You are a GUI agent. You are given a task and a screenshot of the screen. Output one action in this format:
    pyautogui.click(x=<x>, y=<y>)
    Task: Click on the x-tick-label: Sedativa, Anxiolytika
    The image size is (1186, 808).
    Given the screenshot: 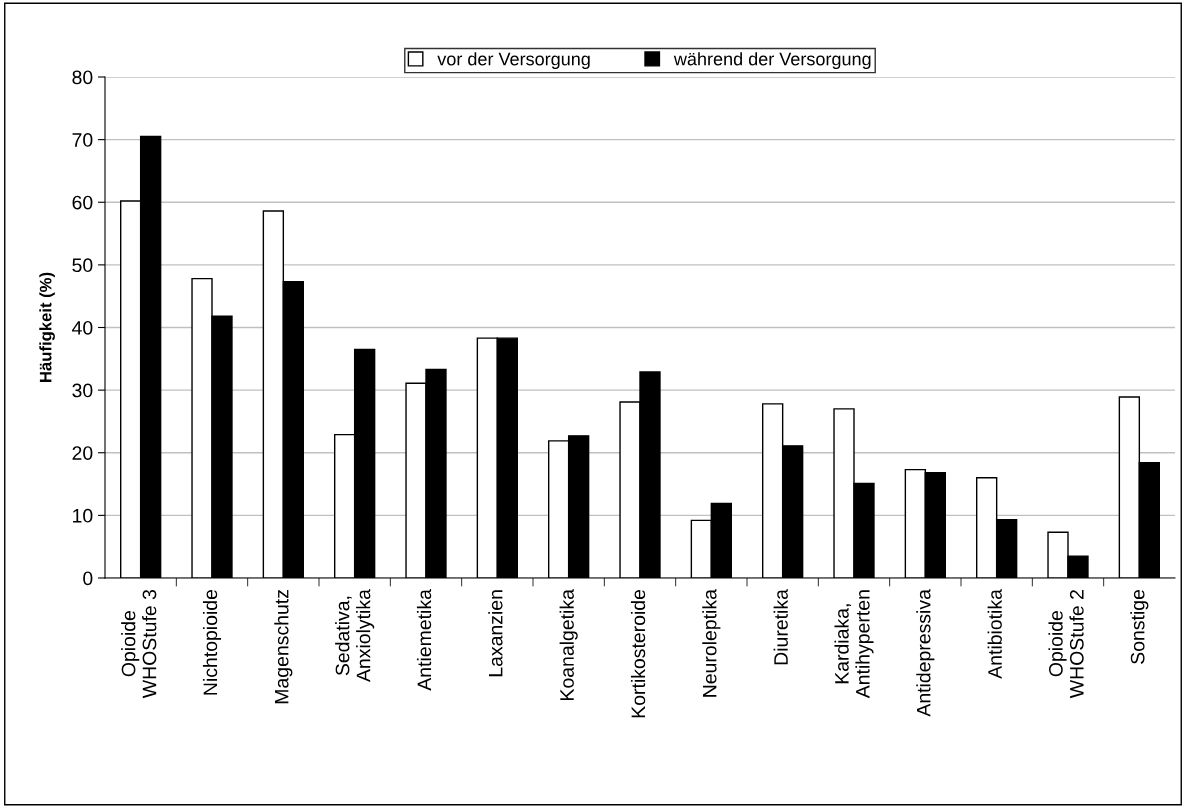 What is the action you would take?
    pyautogui.click(x=355, y=636)
    